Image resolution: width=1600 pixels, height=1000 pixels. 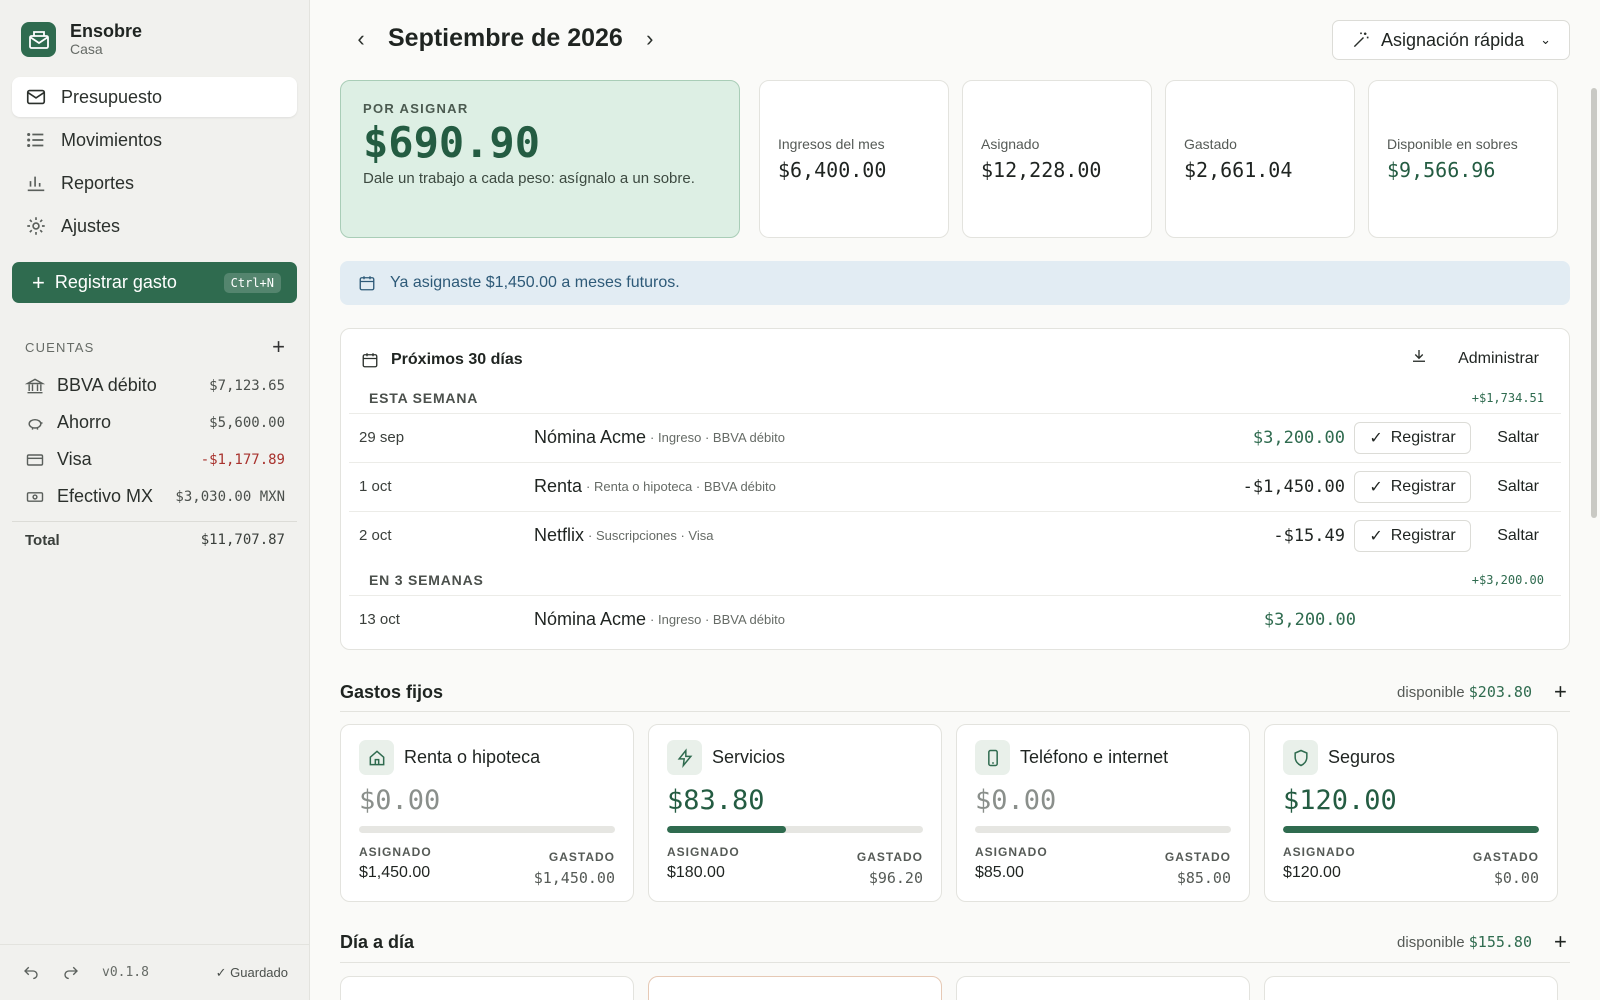 I want to click on nav-label: Reportes, so click(x=98, y=182).